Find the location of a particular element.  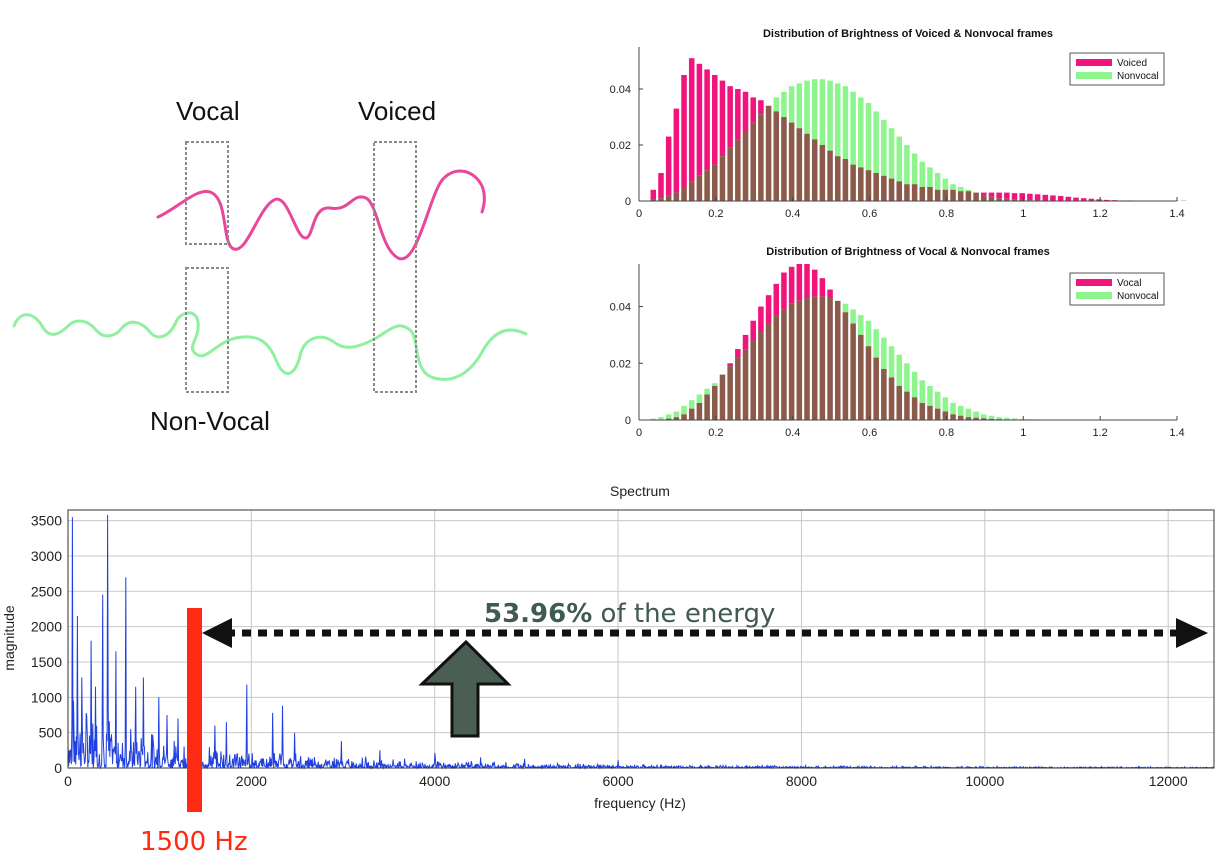

legend-label-nonvocal-2: Nonvocal is located at coordinates (1138, 296).